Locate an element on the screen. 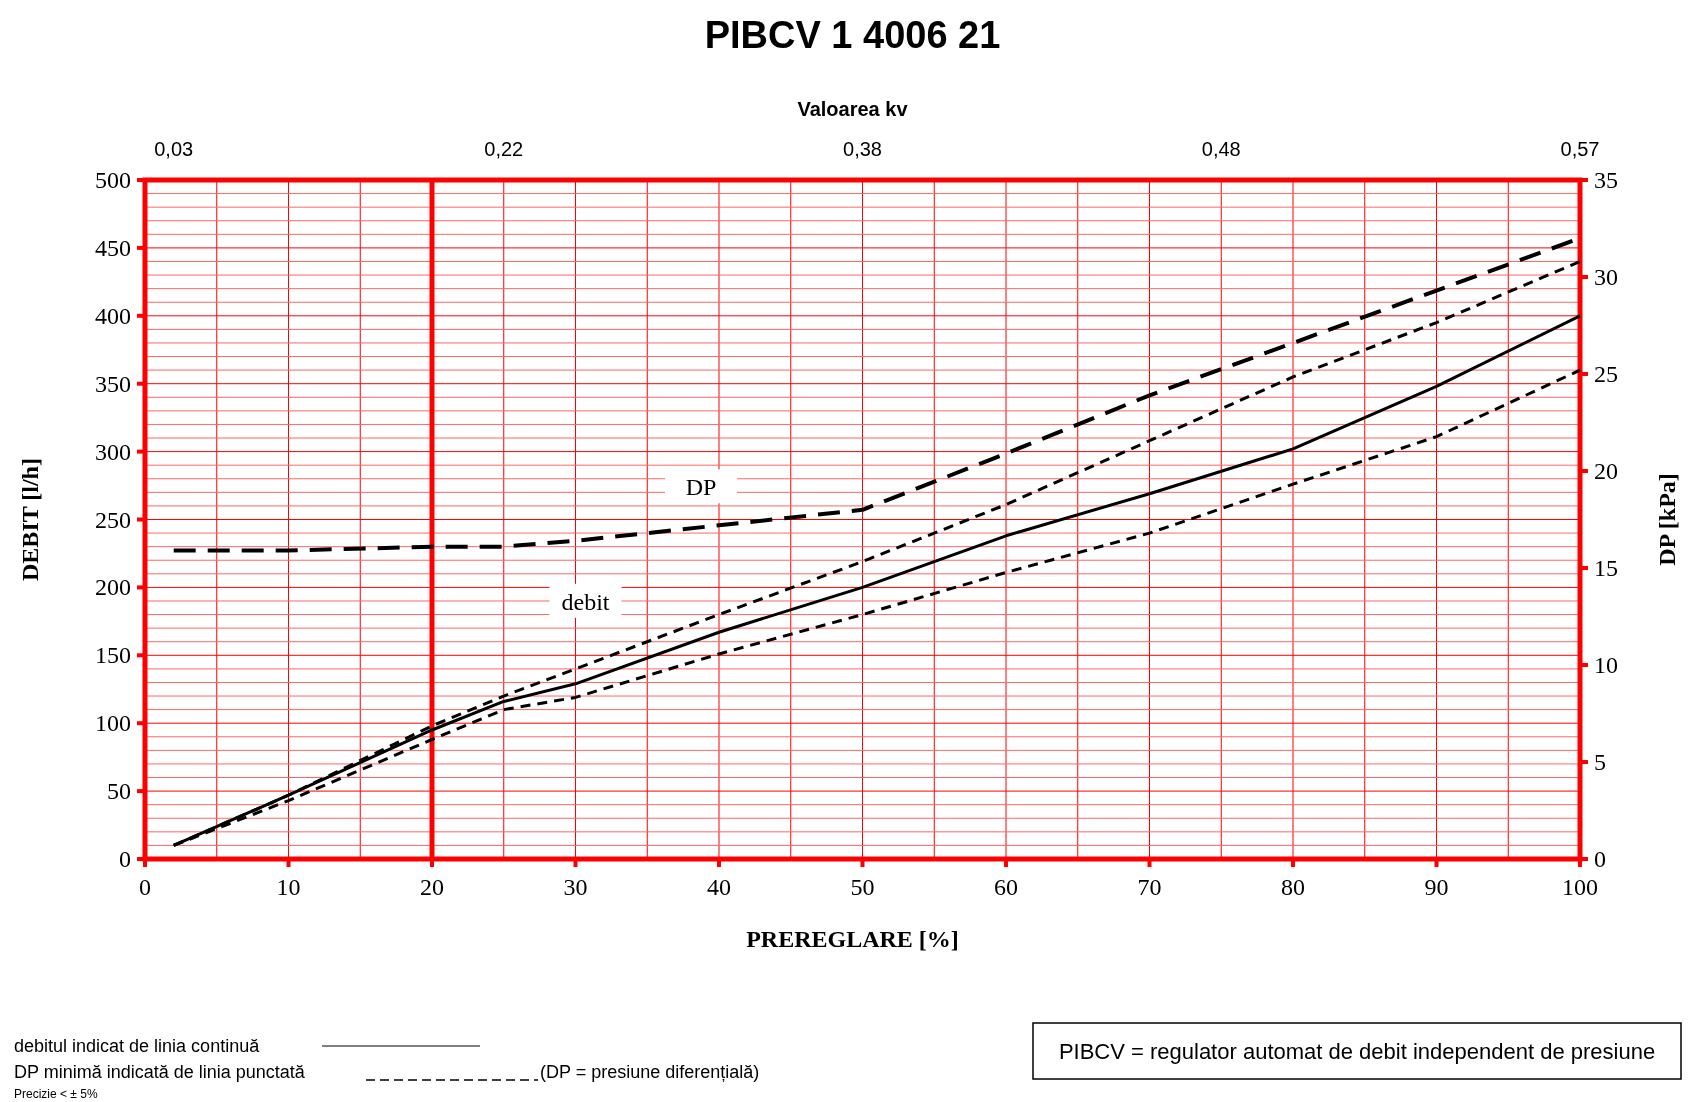 The height and width of the screenshot is (1102, 1695). x-tick-label: 100 is located at coordinates (1580, 887).